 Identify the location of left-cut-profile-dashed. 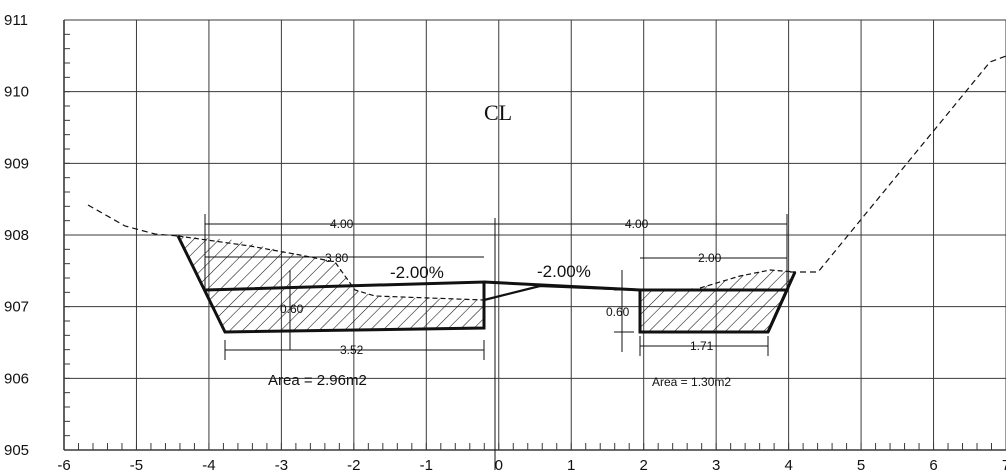
(331, 268).